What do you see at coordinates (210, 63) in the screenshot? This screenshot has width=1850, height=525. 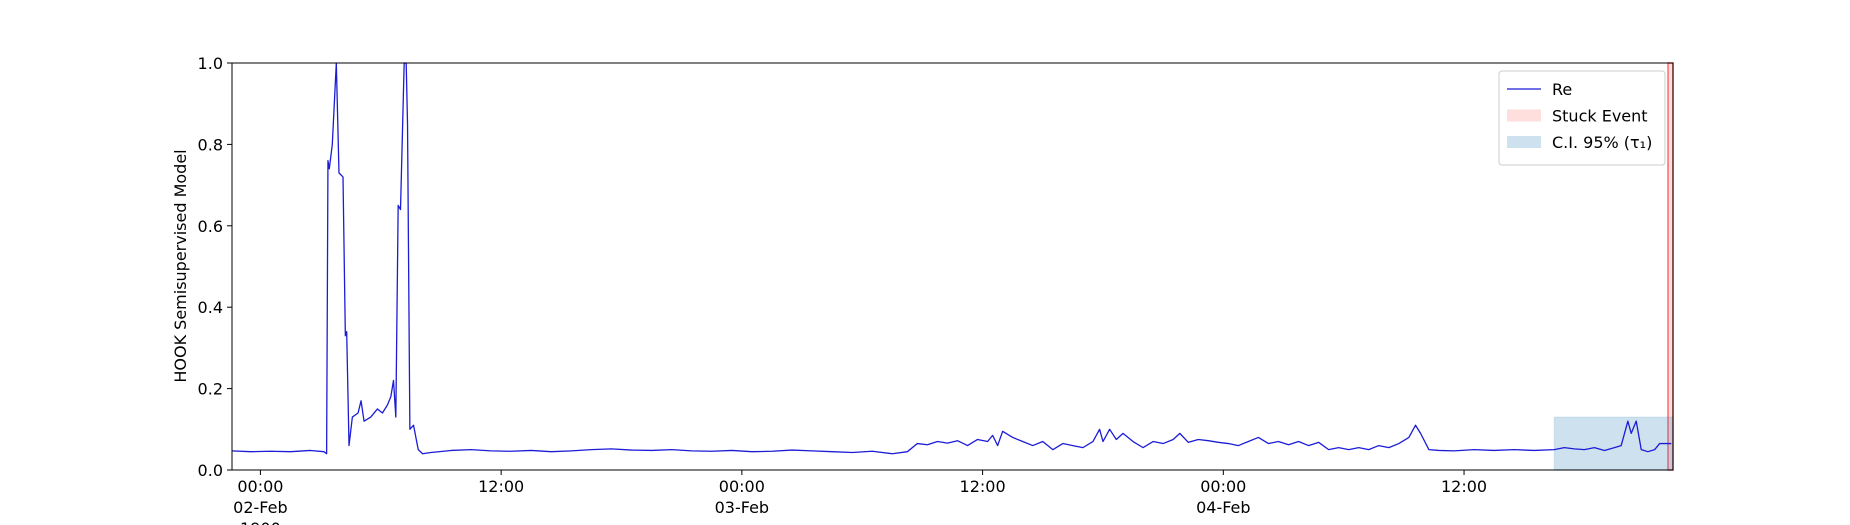 I see `y-tick-label: 1.0` at bounding box center [210, 63].